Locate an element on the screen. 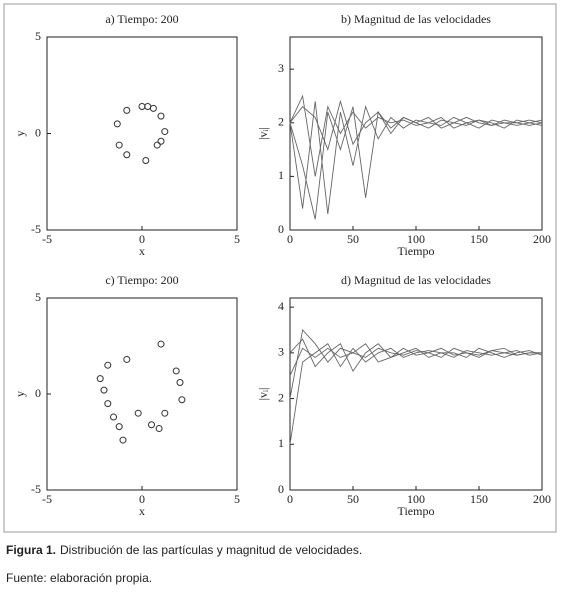  caption-label: Figura 1. is located at coordinates (31, 550).